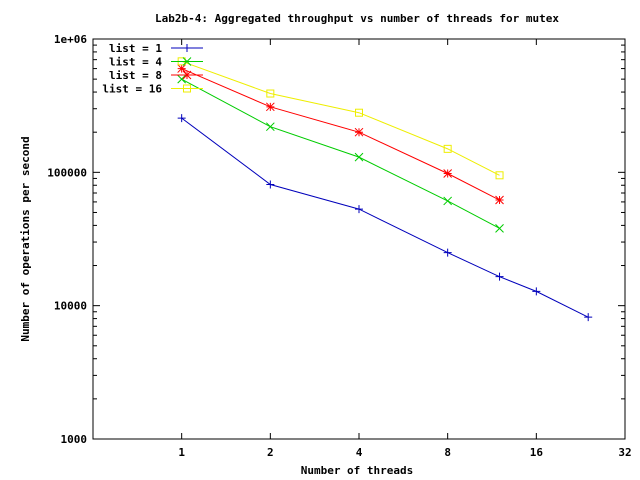 The image size is (640, 480). I want to click on x-tick-label: 16, so click(537, 452).